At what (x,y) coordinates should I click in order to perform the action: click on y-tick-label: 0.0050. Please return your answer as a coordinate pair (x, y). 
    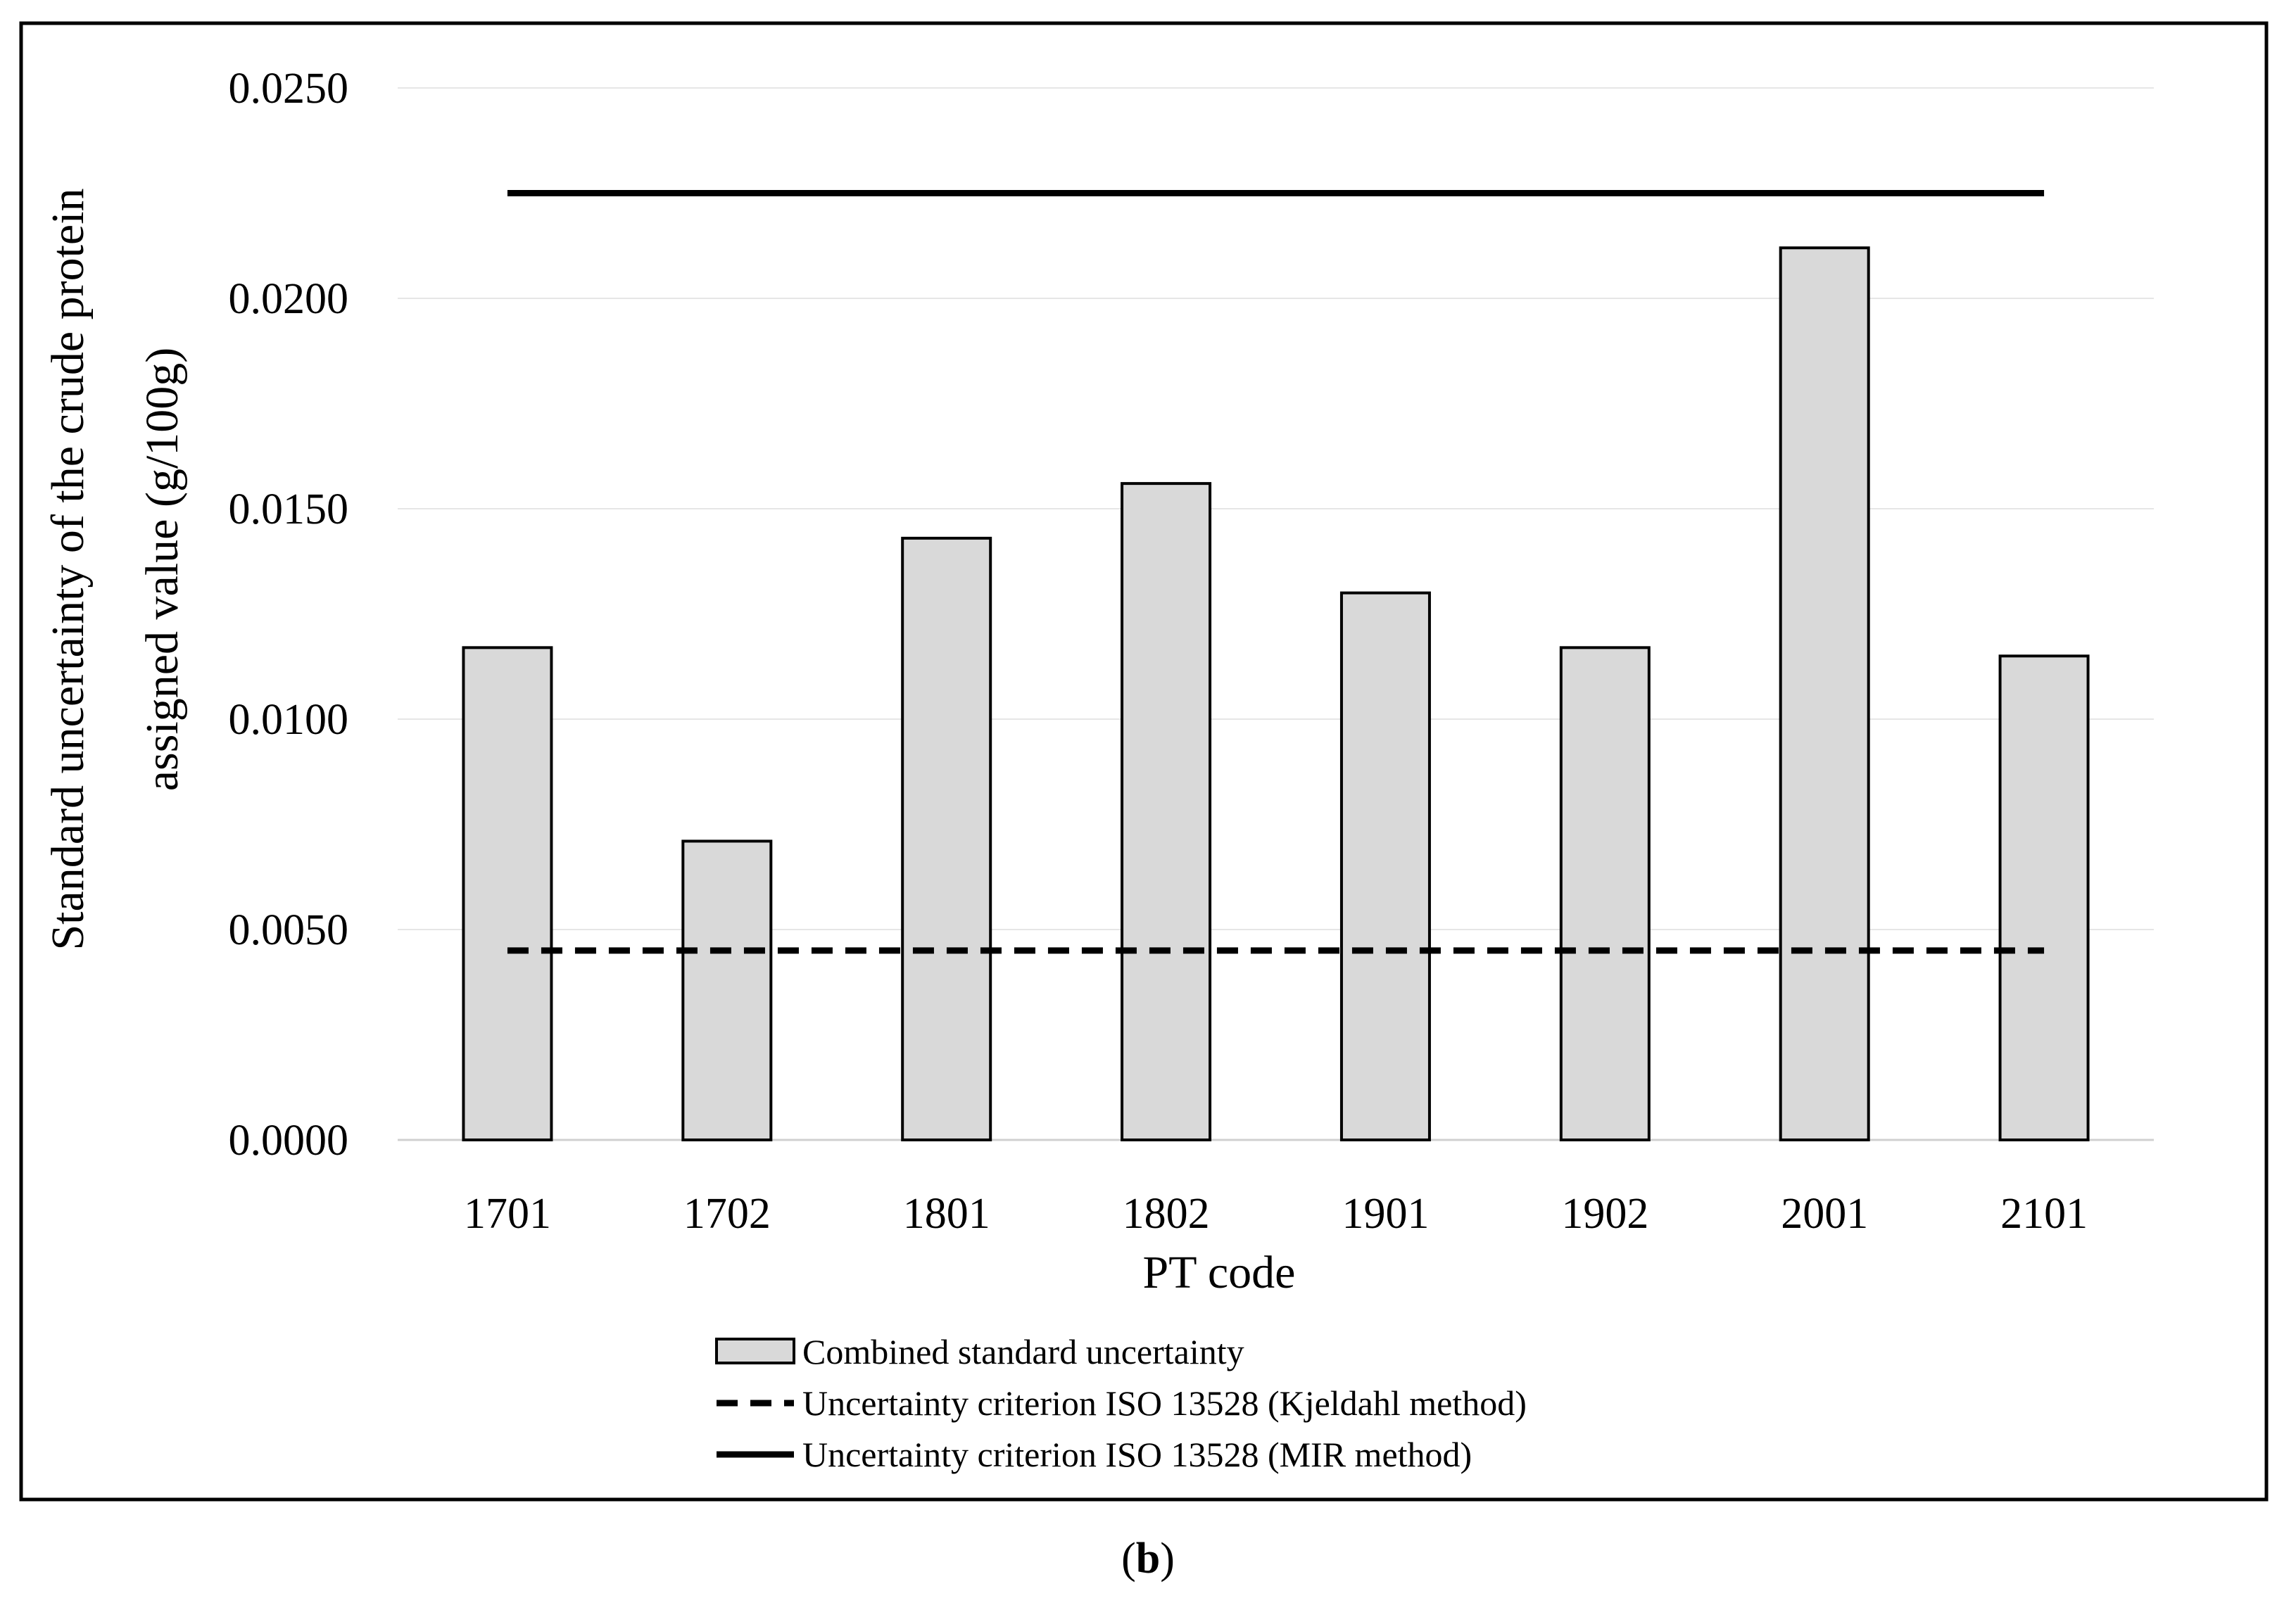
    Looking at the image, I should click on (289, 930).